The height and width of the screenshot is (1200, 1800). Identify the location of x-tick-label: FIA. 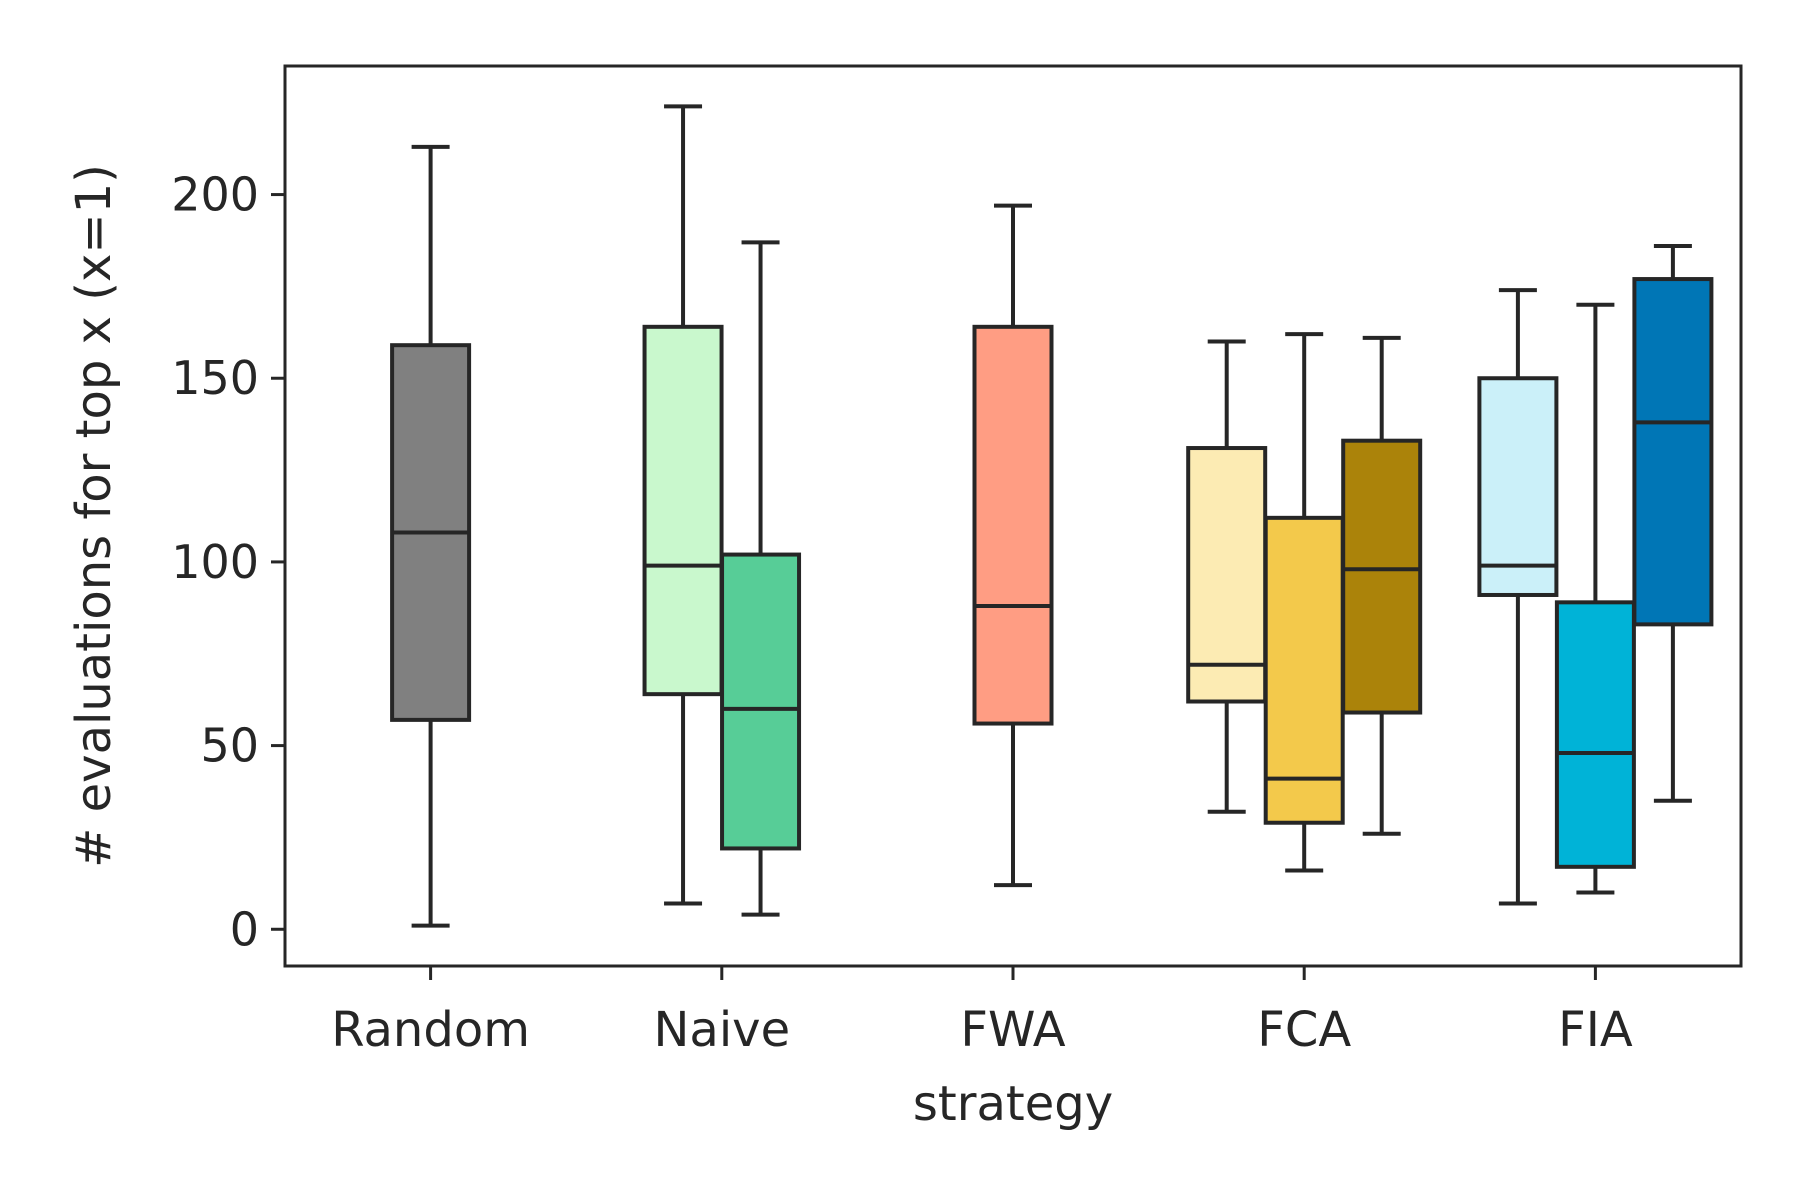
(1595, 1030).